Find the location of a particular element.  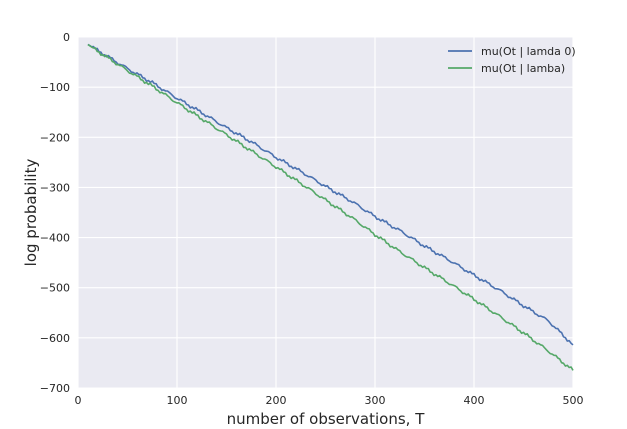

y-tick-label: −600 is located at coordinates (55, 338).